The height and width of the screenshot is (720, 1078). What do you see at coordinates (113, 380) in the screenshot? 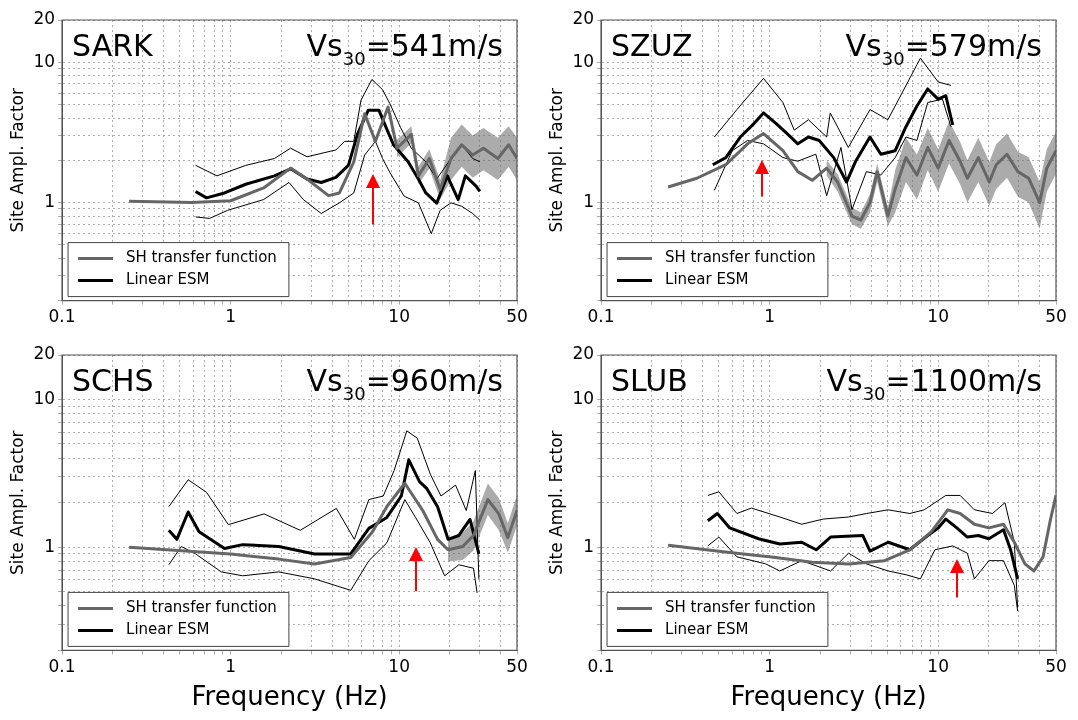
I see `chart-title: SCHS` at bounding box center [113, 380].